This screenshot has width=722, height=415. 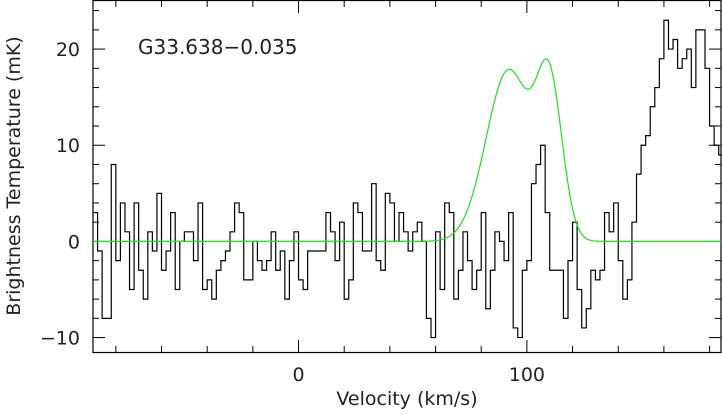 What do you see at coordinates (68, 146) in the screenshot?
I see `y-tick-label: 10` at bounding box center [68, 146].